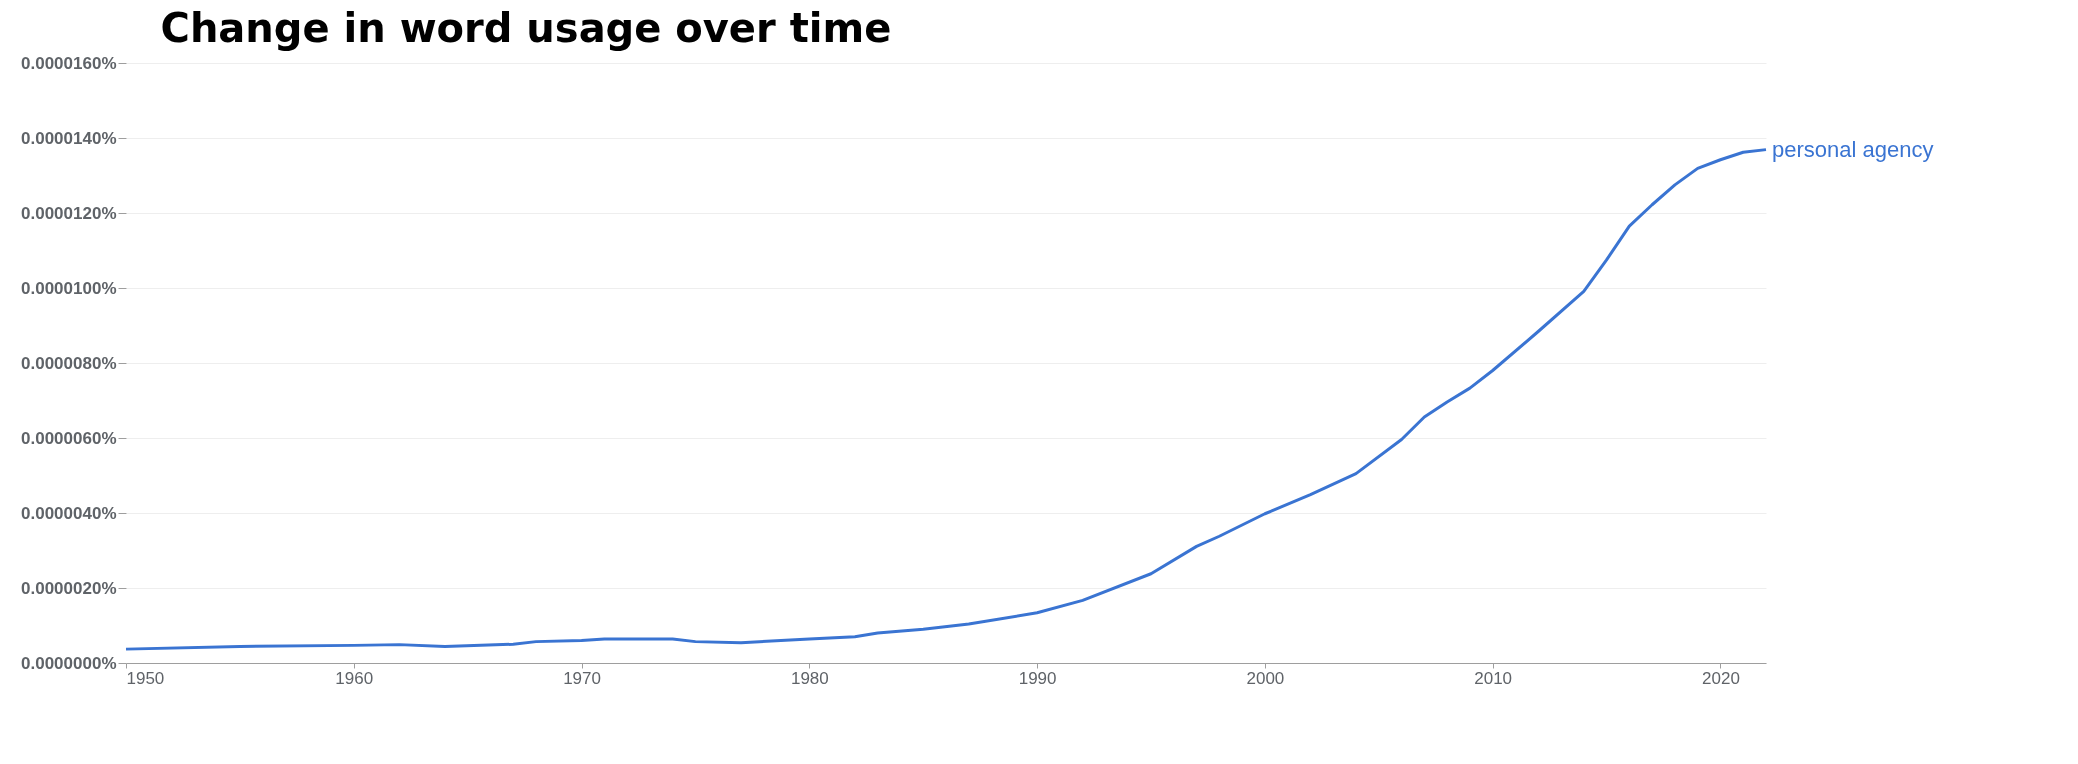  Describe the element at coordinates (1721, 678) in the screenshot. I see `x-tick-label: 2020` at that location.